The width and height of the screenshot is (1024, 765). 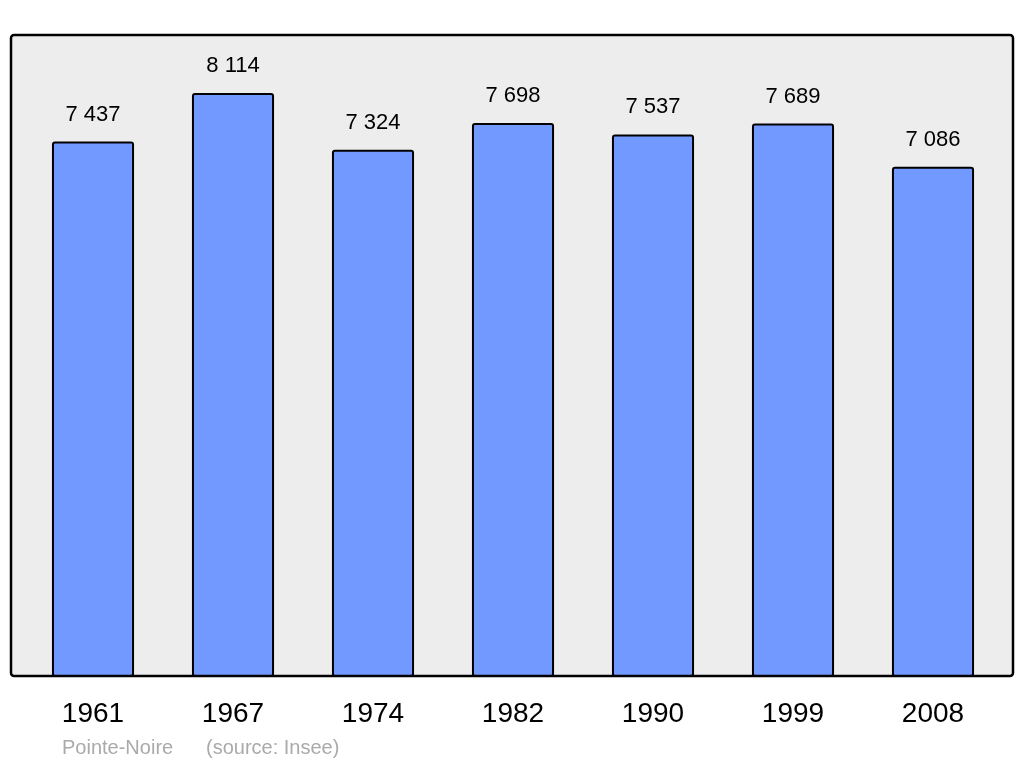 I want to click on text: (source: Insee), so click(x=273, y=747).